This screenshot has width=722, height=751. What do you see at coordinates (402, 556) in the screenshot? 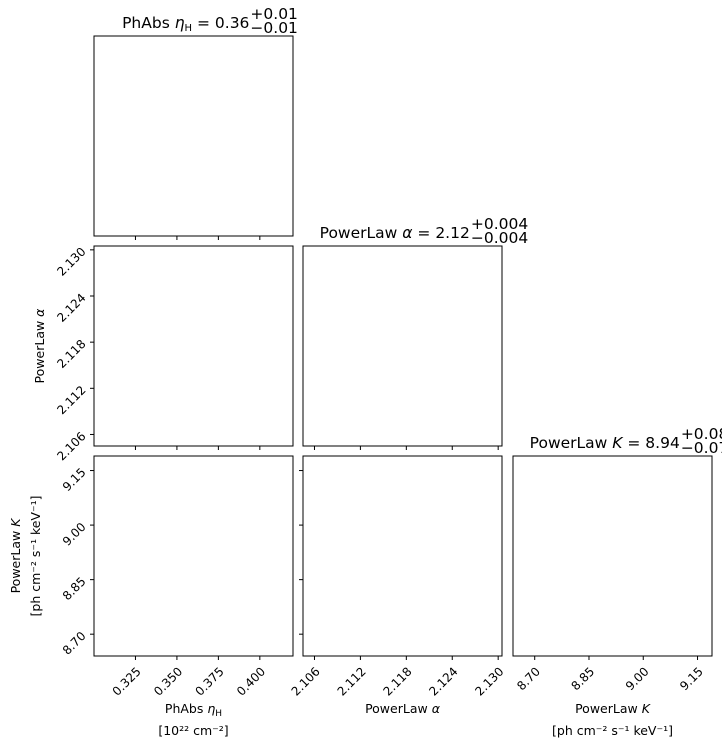
I see `panel-alpha-K-frame` at bounding box center [402, 556].